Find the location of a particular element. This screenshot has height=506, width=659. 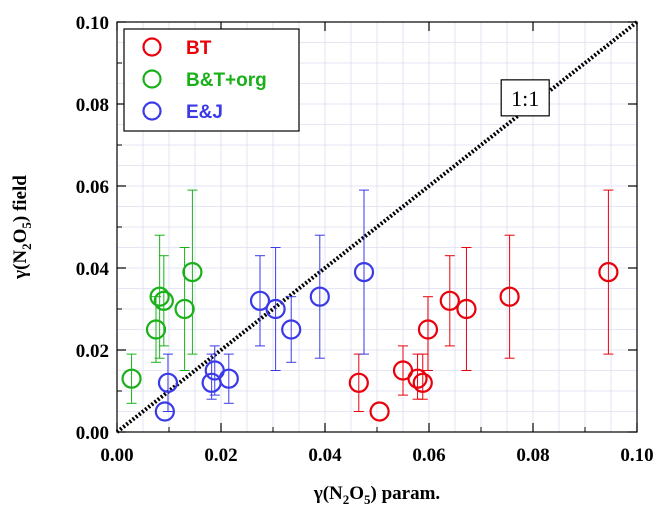

x-axis-label-sub-5: 5 is located at coordinates (367, 499).